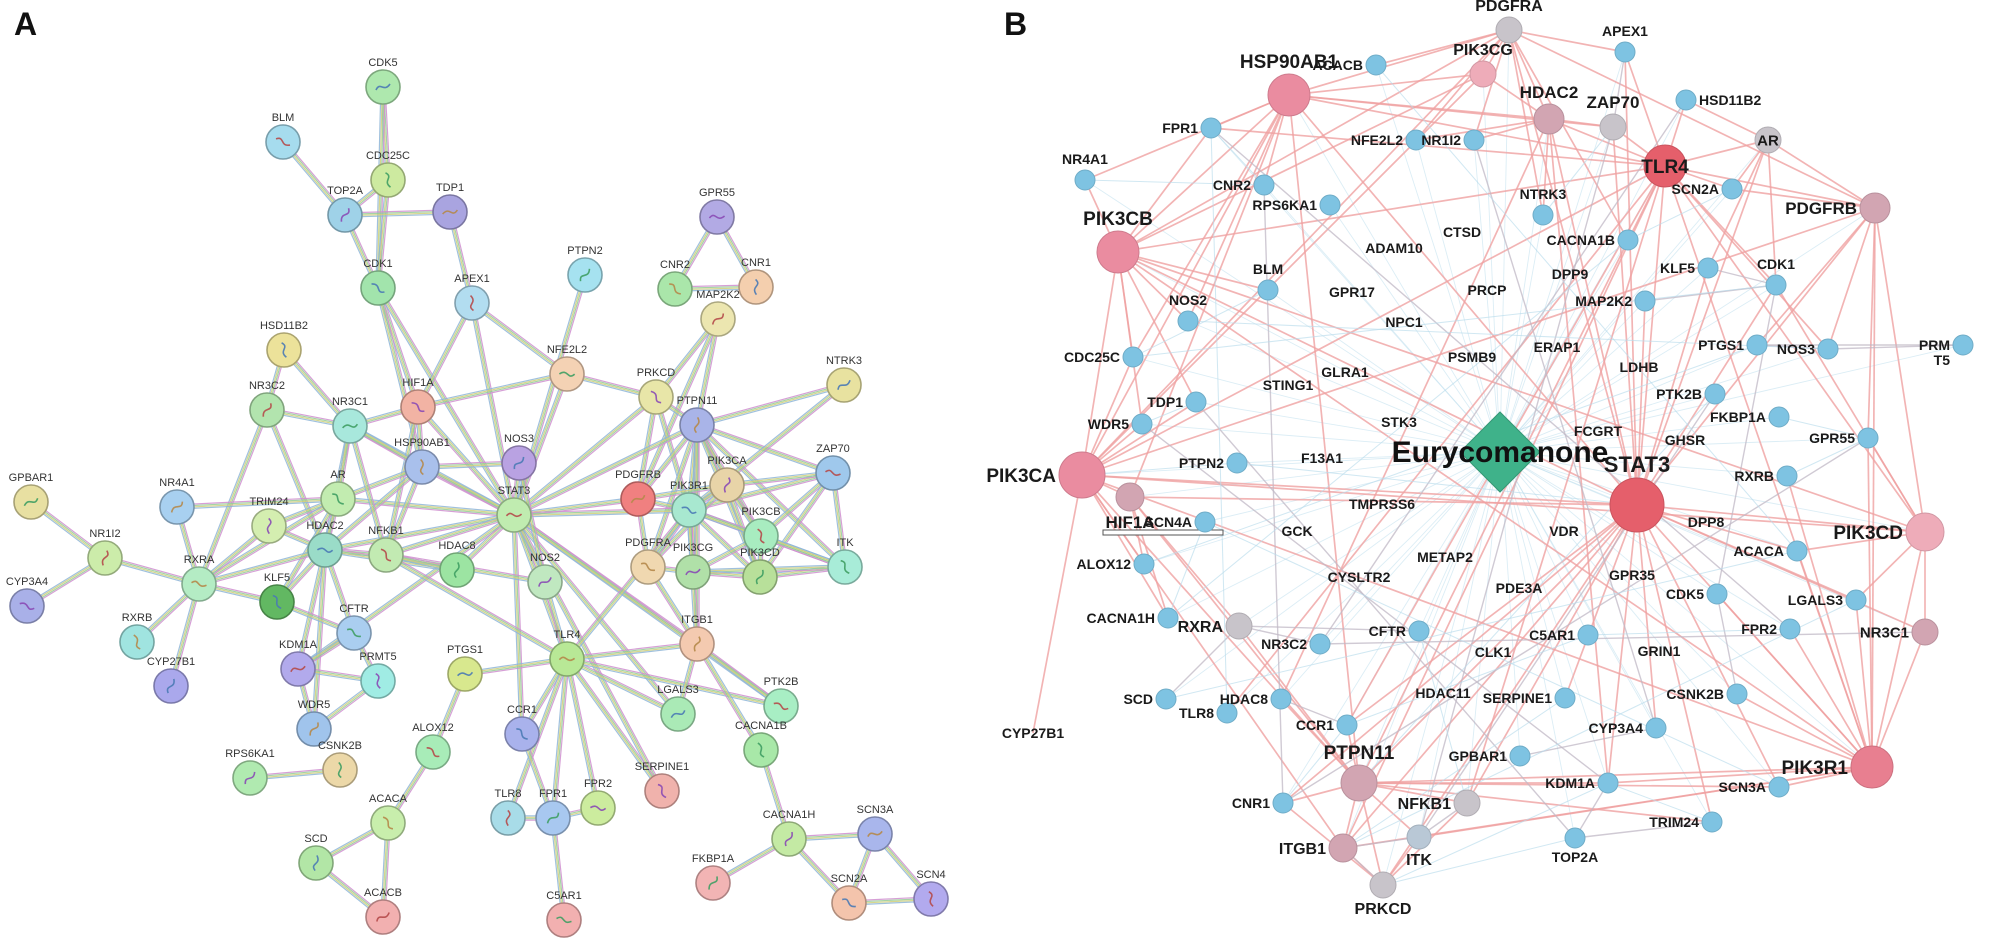 Image resolution: width=2001 pixels, height=952 pixels. What do you see at coordinates (564, 914) in the screenshot?
I see `a-node-C5AR1: C5AR1` at bounding box center [564, 914].